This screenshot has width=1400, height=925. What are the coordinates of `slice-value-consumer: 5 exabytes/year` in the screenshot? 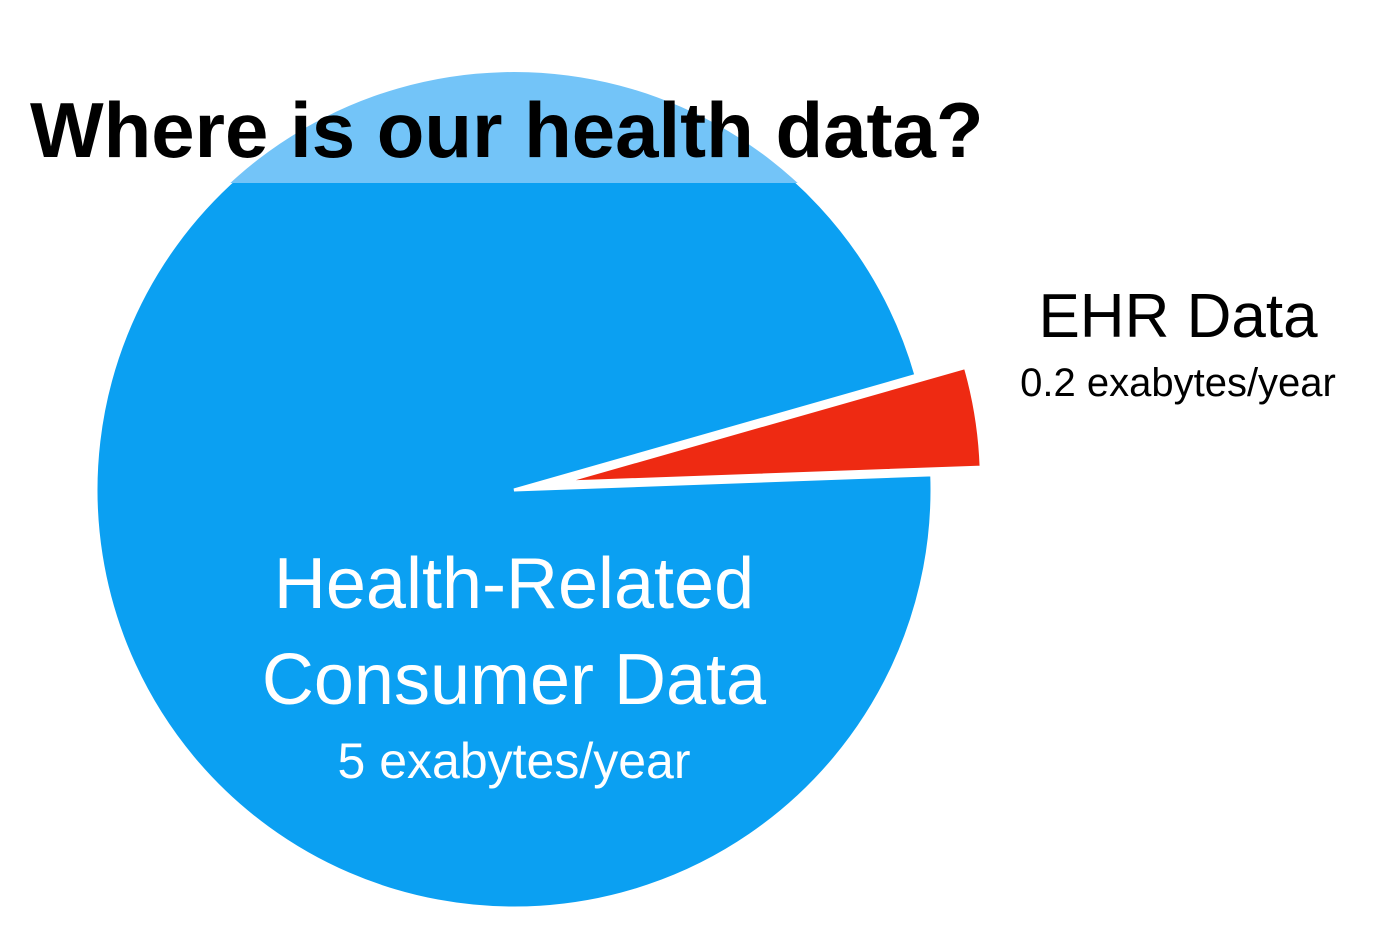 It's located at (514, 761).